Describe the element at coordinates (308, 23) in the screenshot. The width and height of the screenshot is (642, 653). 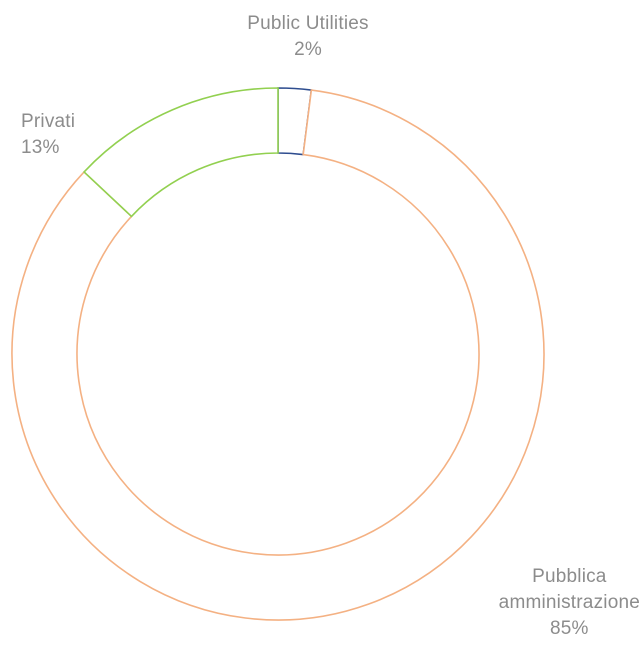
I see `slice-label-public-utilities-name: Public Utilities` at that location.